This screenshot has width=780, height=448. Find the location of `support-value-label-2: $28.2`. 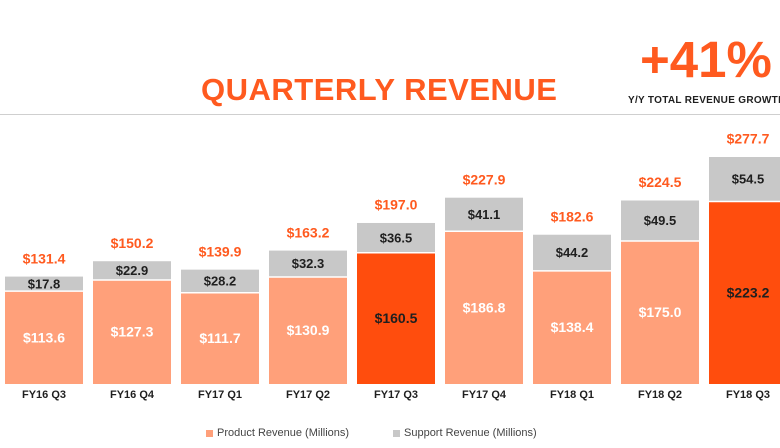

support-value-label-2: $28.2 is located at coordinates (220, 281).